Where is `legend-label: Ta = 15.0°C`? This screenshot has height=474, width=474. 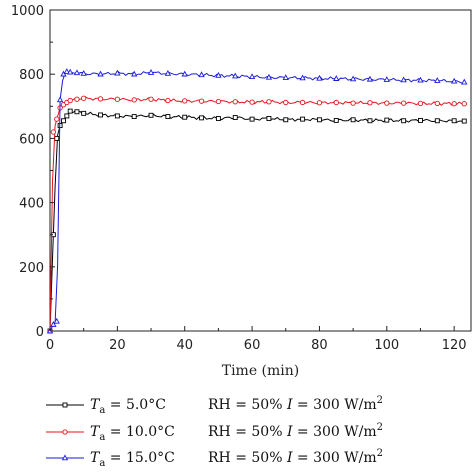
legend-label: Ta = 15.0°C is located at coordinates (132, 459).